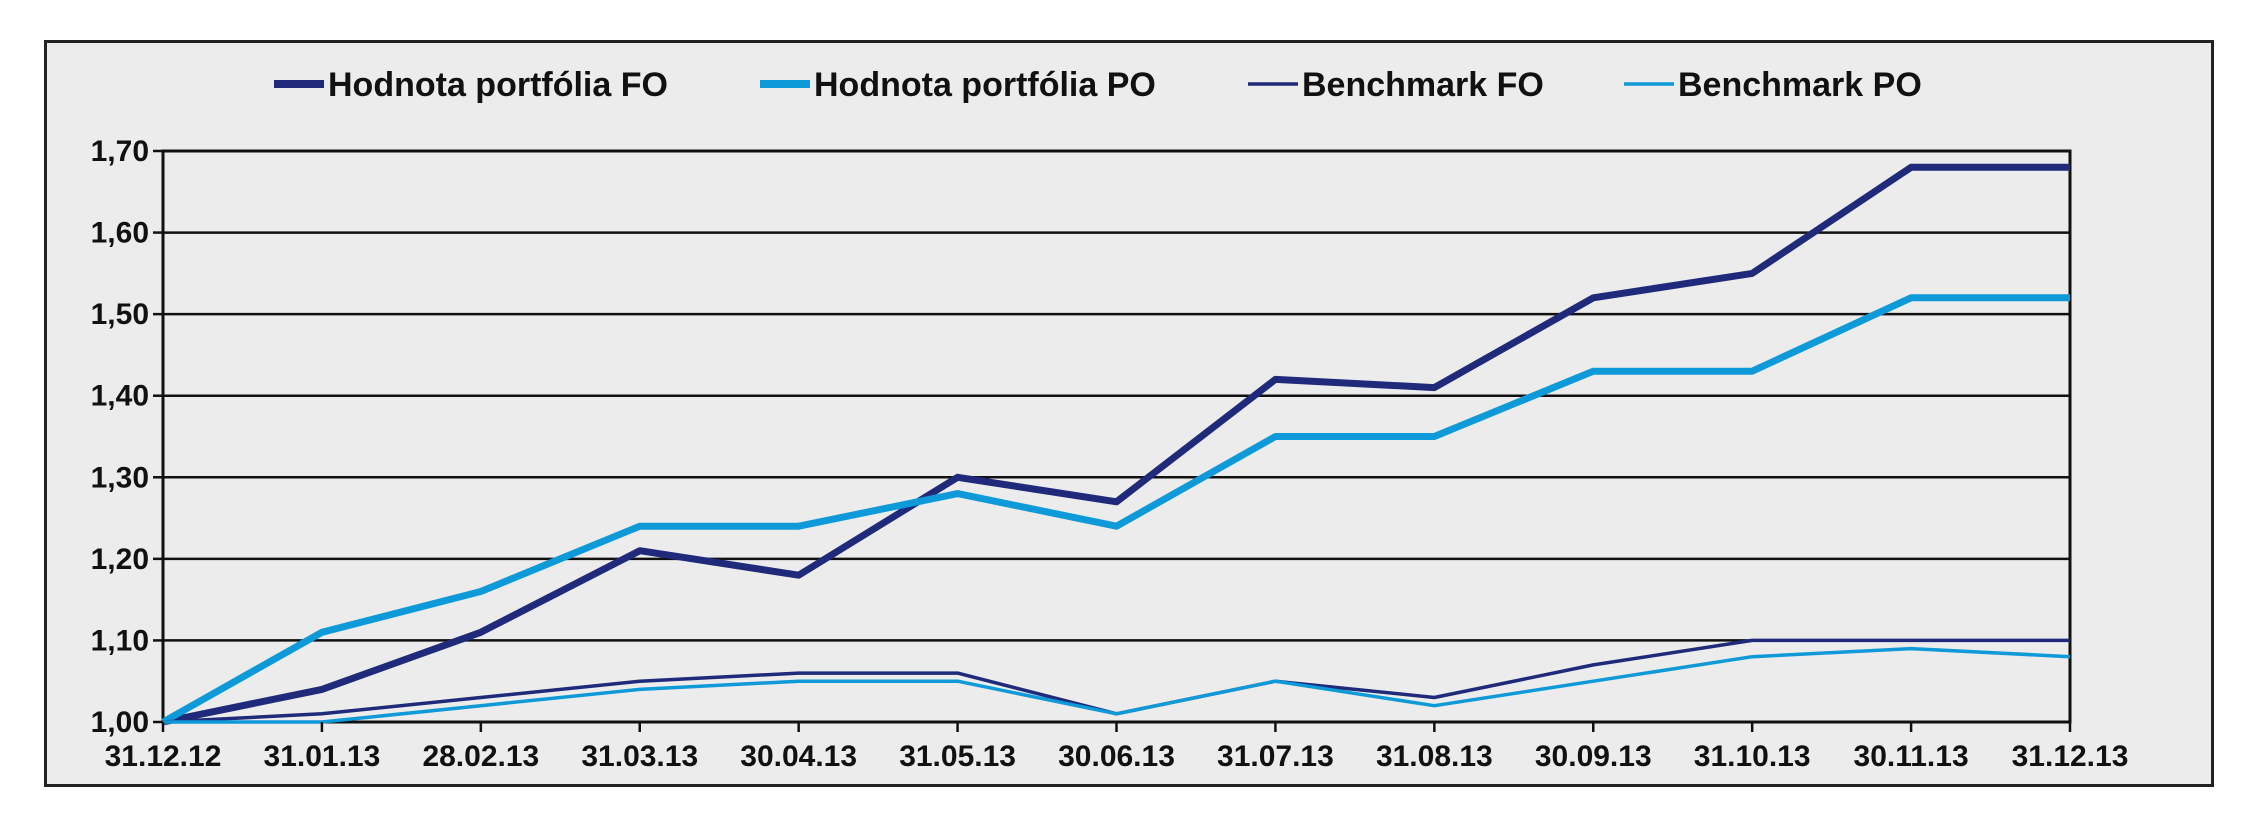  Describe the element at coordinates (1275, 756) in the screenshot. I see `x-tick-label: 31.07.13` at that location.